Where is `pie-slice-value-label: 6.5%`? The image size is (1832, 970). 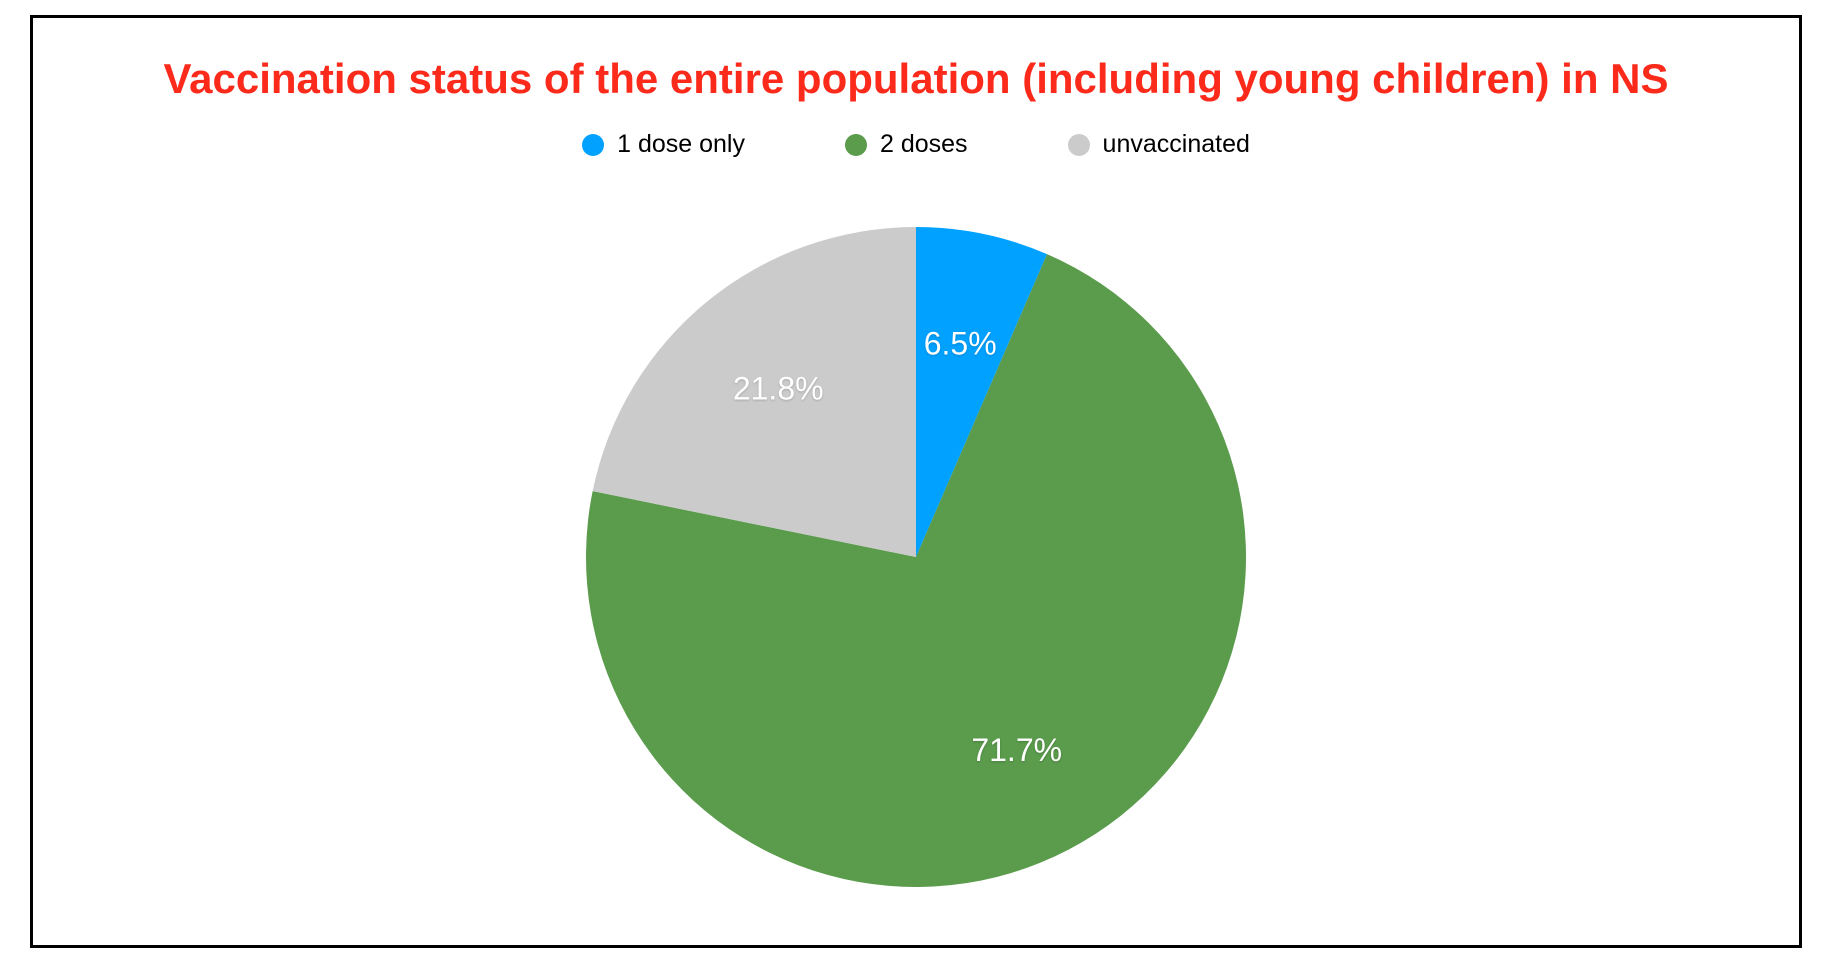 pie-slice-value-label: 6.5% is located at coordinates (960, 344).